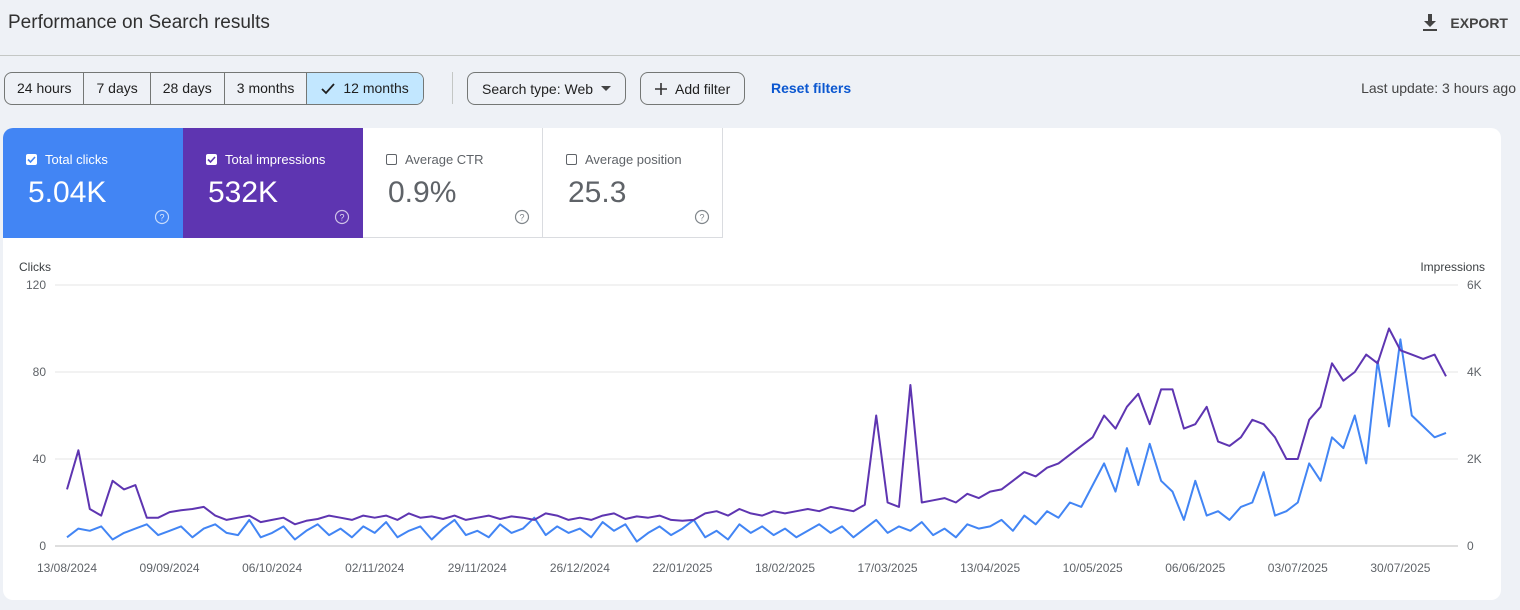  I want to click on metric-label: Total clicks, so click(76, 159).